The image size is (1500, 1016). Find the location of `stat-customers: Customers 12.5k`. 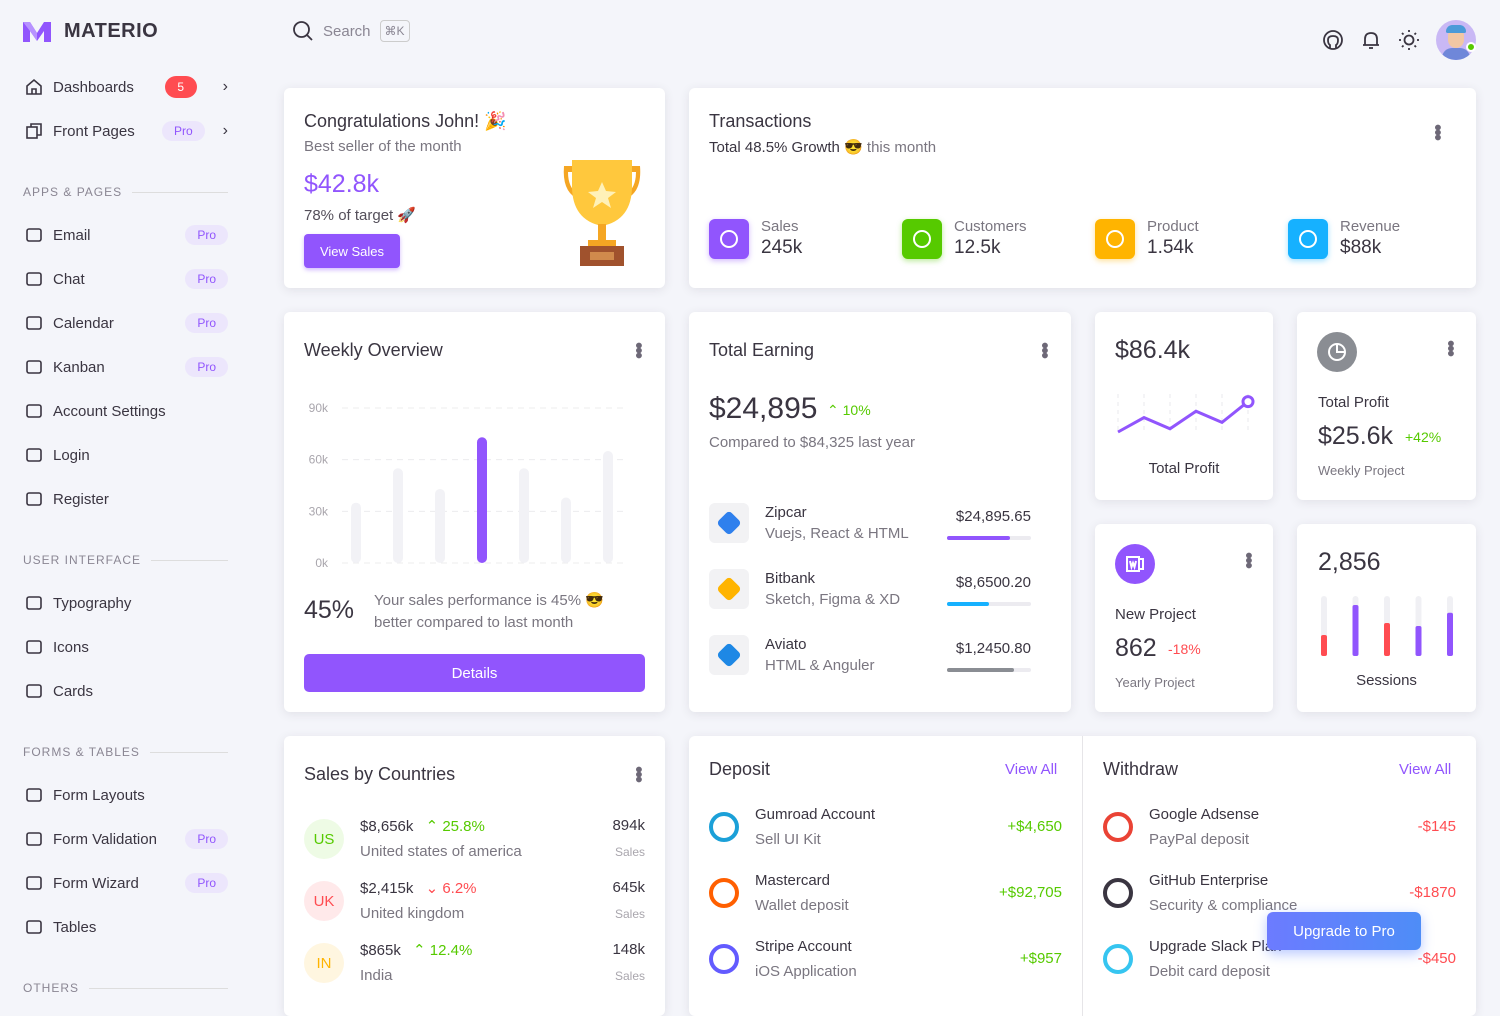

stat-customers: Customers 12.5k is located at coordinates (964, 238).